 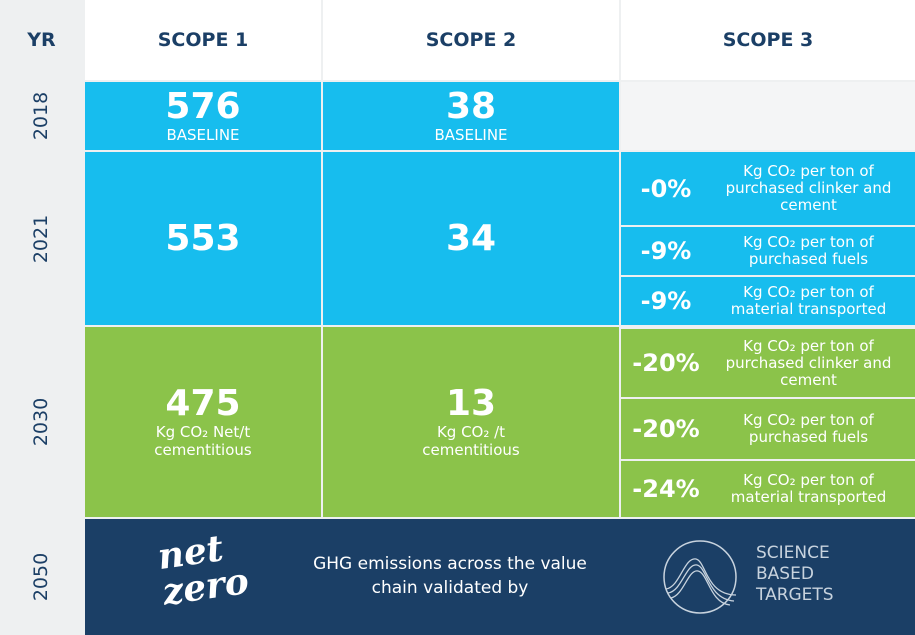 I want to click on sbt-icon, so click(x=700, y=577).